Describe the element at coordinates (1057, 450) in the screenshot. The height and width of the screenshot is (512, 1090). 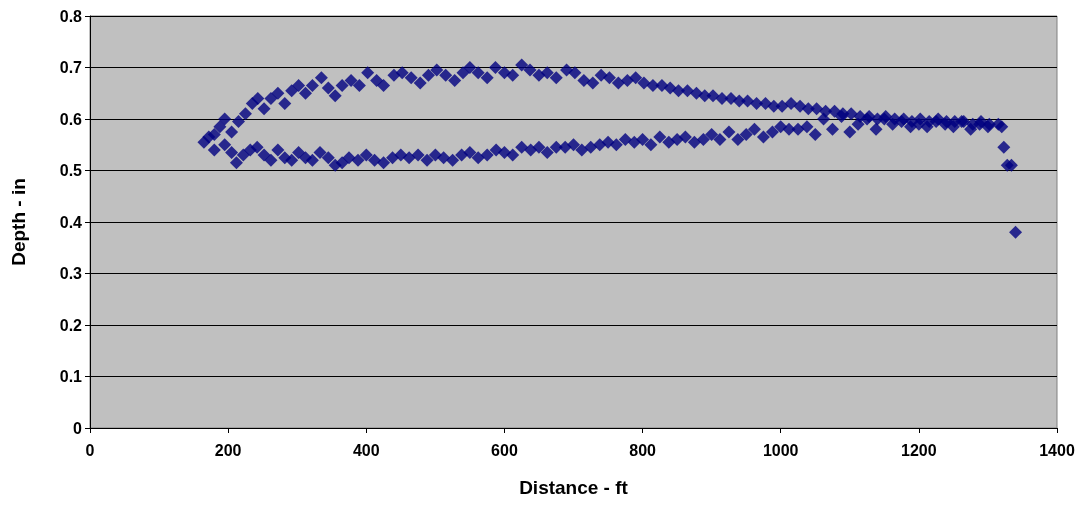
I see `x-tick-label: 1400` at that location.